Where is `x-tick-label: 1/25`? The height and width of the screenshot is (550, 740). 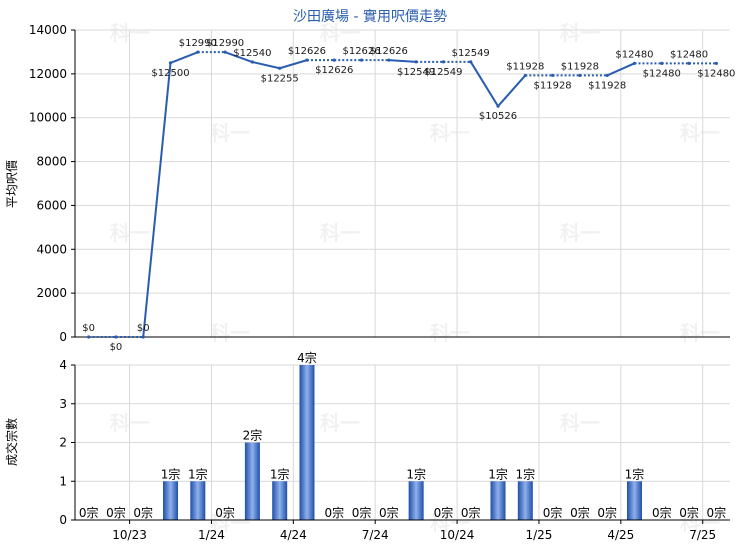 x-tick-label: 1/25 is located at coordinates (538, 535).